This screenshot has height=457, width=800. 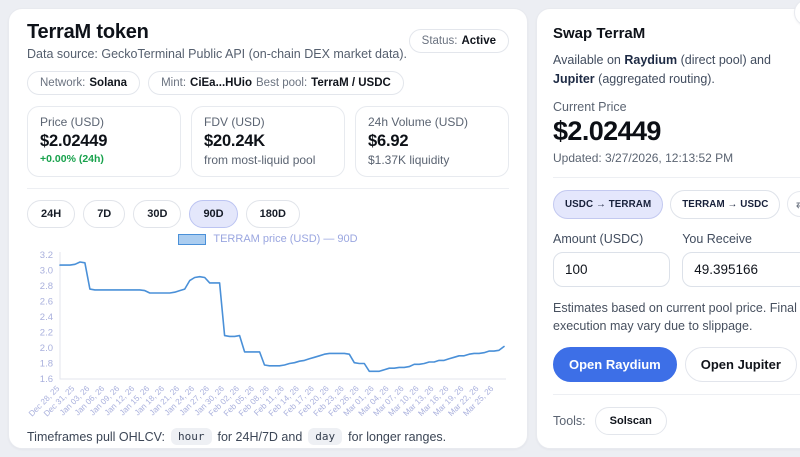 I want to click on stat-value: $20.24K, so click(x=234, y=141).